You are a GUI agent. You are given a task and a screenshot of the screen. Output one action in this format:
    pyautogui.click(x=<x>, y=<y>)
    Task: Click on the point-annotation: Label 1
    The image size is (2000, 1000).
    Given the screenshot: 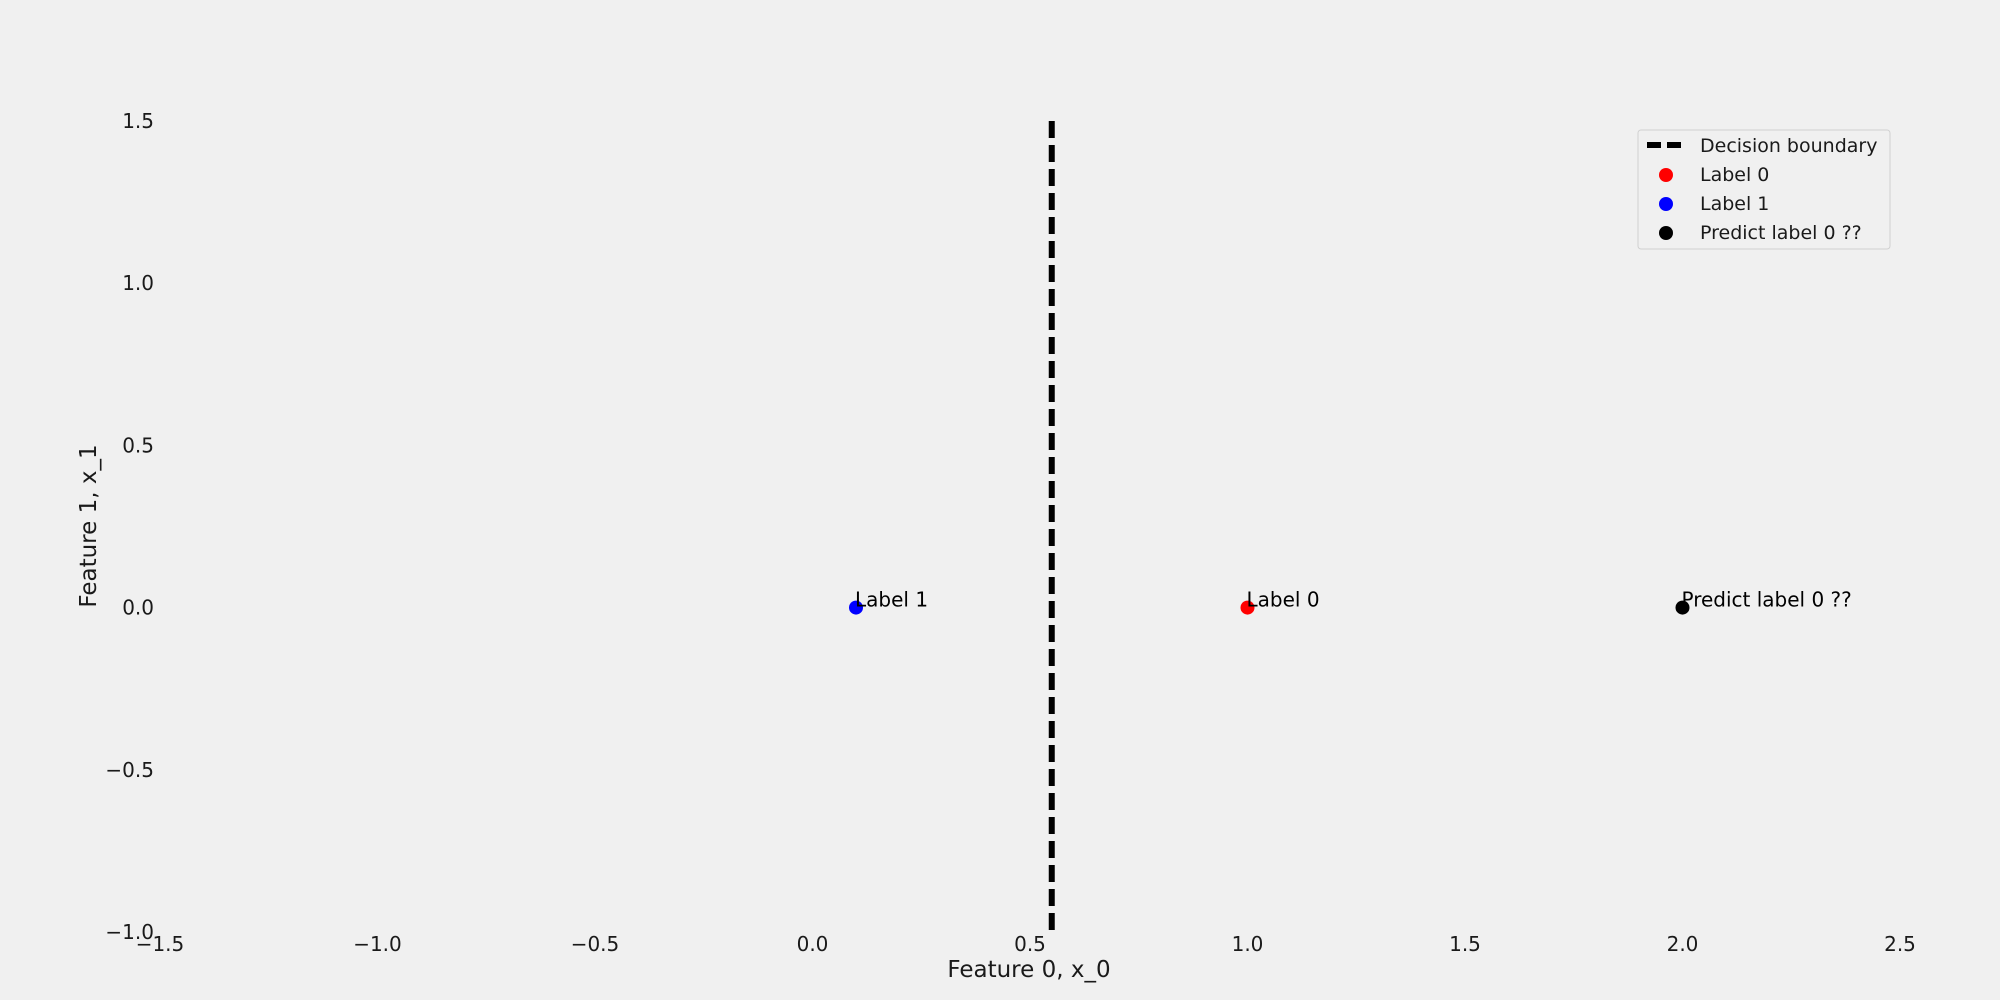 What is the action you would take?
    pyautogui.click(x=891, y=600)
    